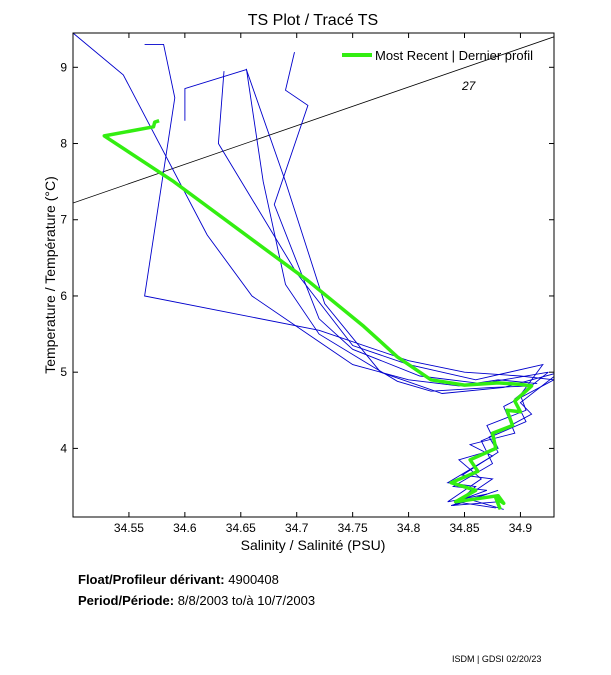  What do you see at coordinates (63, 220) in the screenshot?
I see `y-tick-label: 7` at bounding box center [63, 220].